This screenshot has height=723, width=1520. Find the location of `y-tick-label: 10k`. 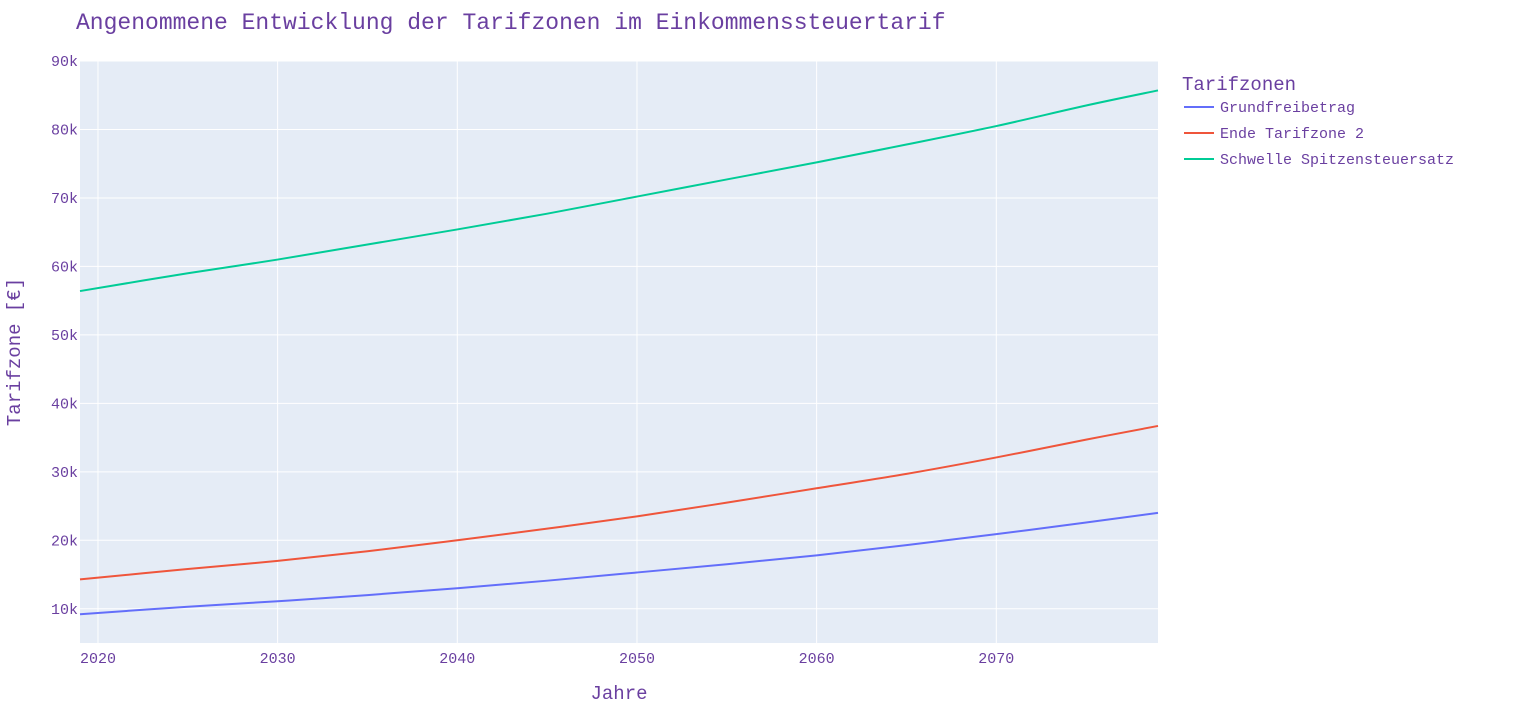

y-tick-label: 10k is located at coordinates (64, 610).